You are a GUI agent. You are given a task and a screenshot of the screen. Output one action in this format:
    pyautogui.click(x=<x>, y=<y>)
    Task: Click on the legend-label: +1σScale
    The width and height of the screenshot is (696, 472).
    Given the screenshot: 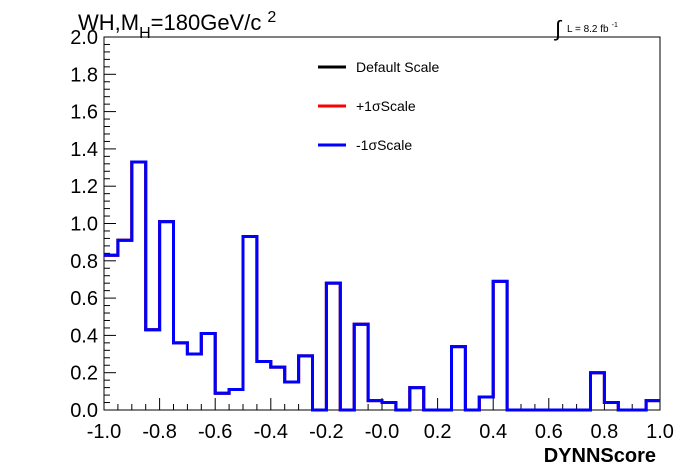 What is the action you would take?
    pyautogui.click(x=386, y=106)
    